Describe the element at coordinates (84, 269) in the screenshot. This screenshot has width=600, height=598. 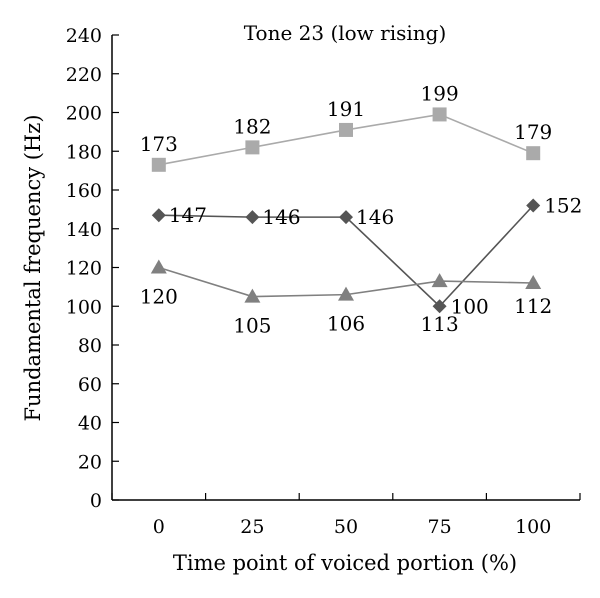
I see `y-tick-label: 120` at that location.